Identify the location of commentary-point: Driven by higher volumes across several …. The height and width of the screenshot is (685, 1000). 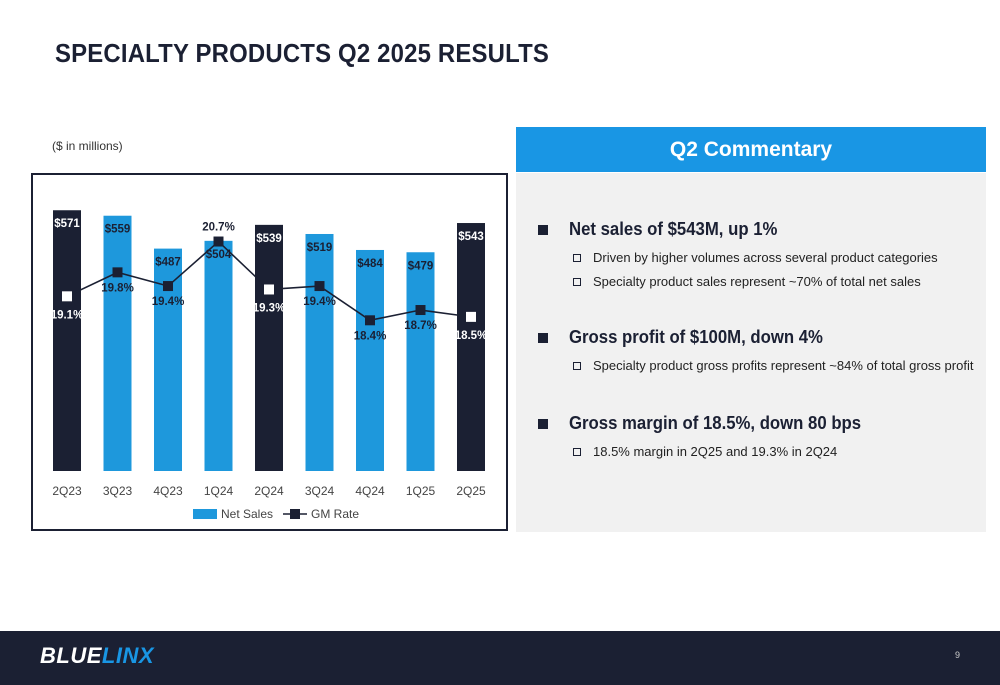
(755, 257).